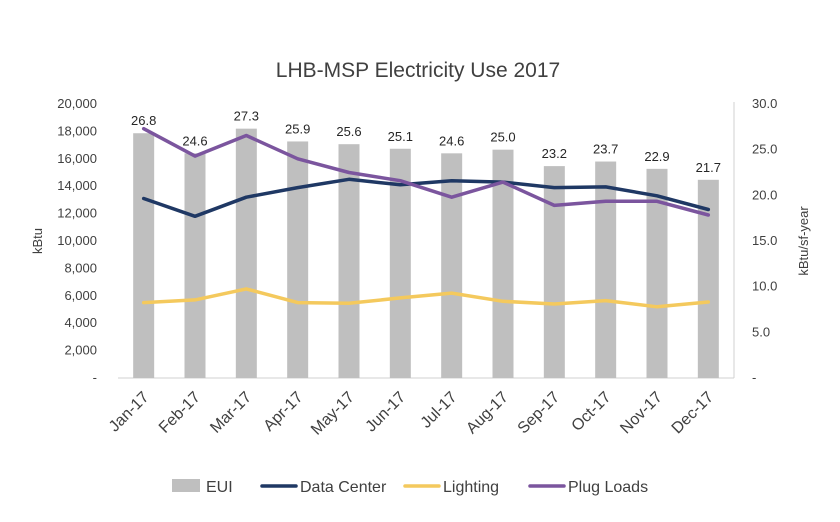 This screenshot has height=522, width=840. Describe the element at coordinates (77, 158) in the screenshot. I see `y-tick-label: 16,000` at that location.